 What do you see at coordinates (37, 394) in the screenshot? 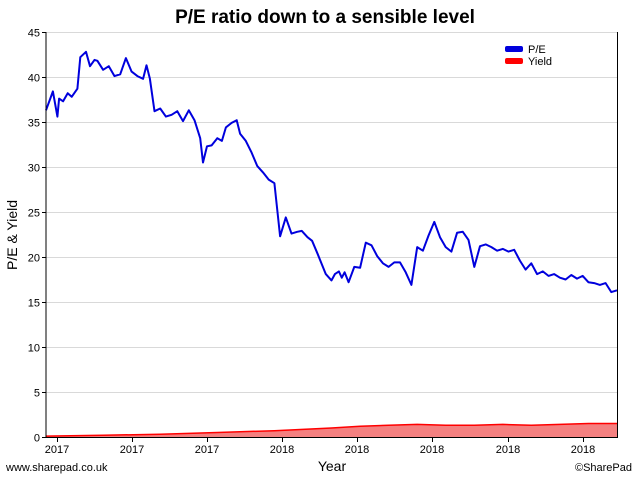
I see `y-tick-label: 5` at bounding box center [37, 394].